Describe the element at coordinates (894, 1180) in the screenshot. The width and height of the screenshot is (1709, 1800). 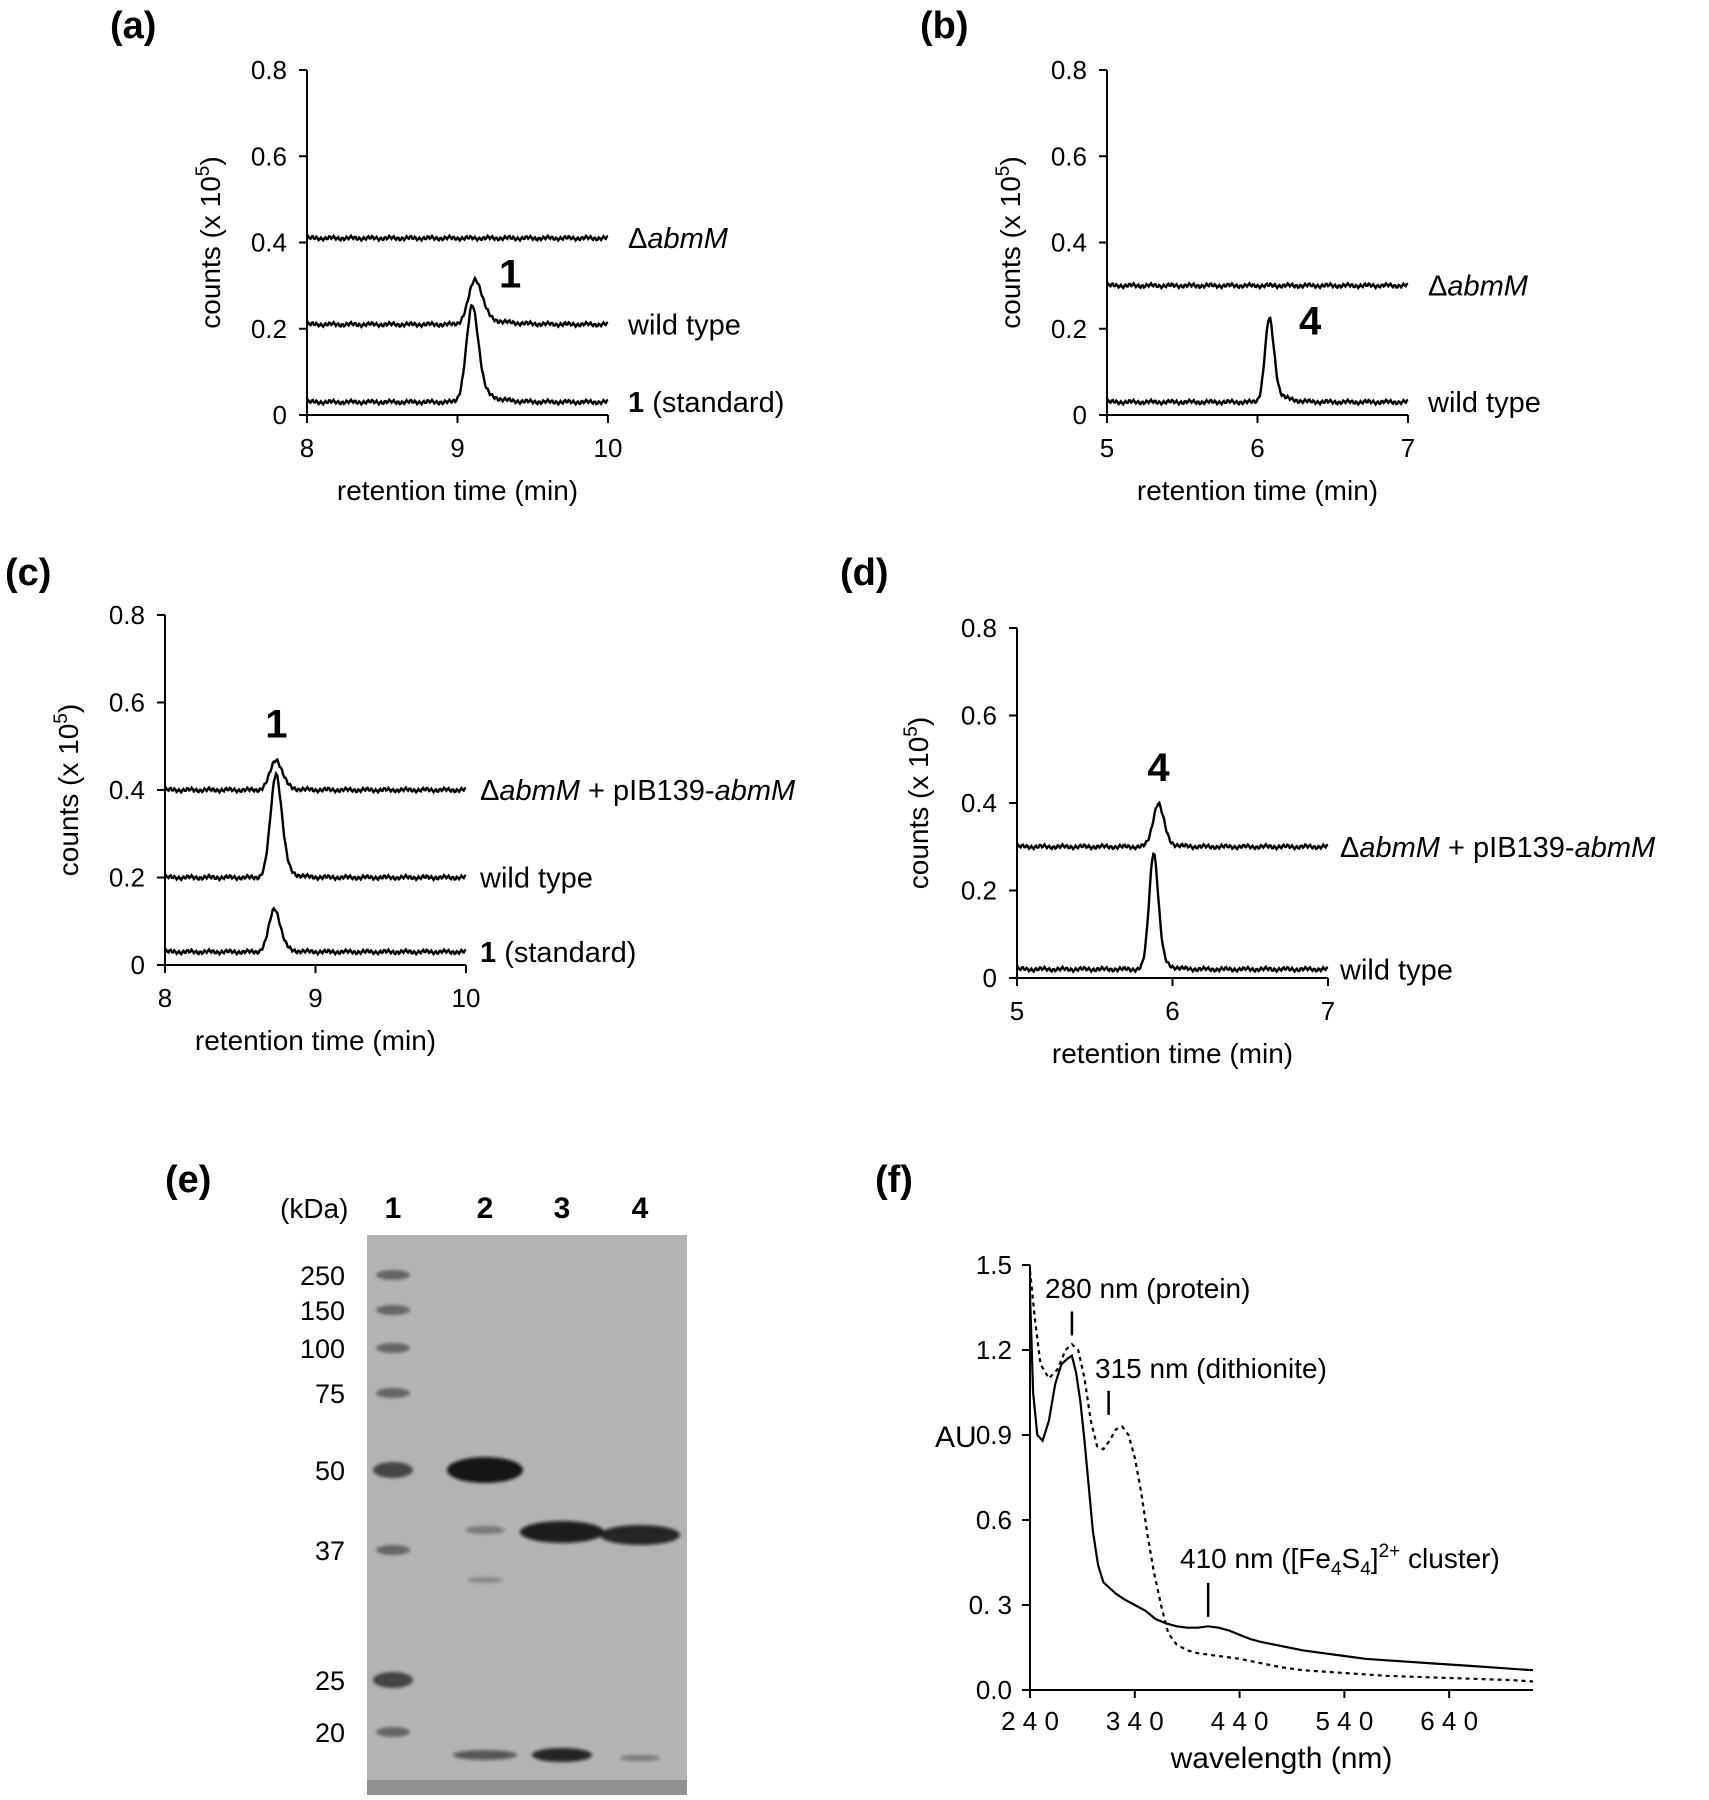
I see `panel-label: (f)` at that location.